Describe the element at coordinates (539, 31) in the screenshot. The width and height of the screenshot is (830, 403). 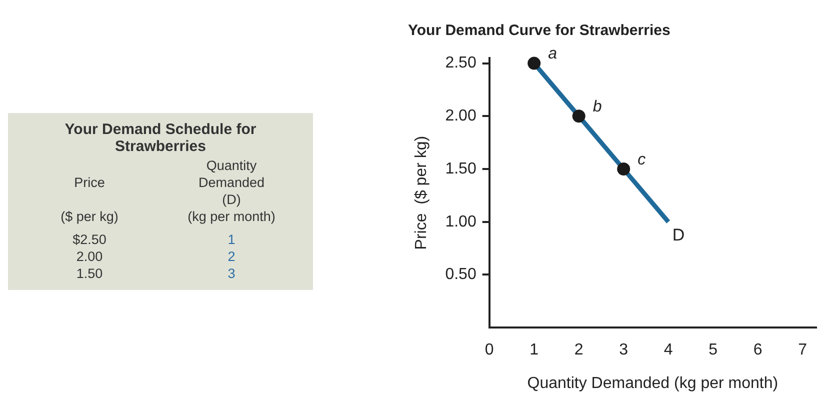
I see `chart-title: Your Demand Curve for Strawberries` at that location.